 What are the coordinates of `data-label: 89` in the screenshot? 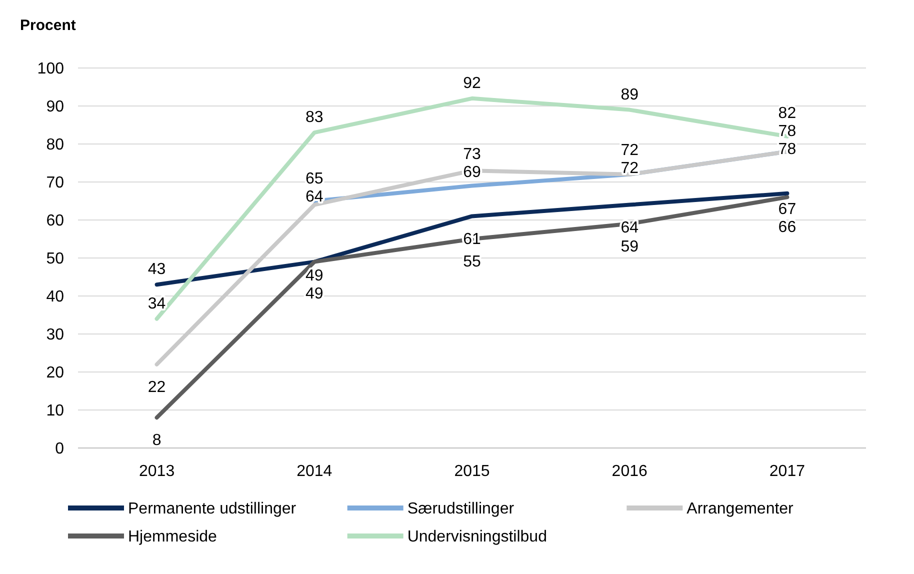 It's located at (629, 95).